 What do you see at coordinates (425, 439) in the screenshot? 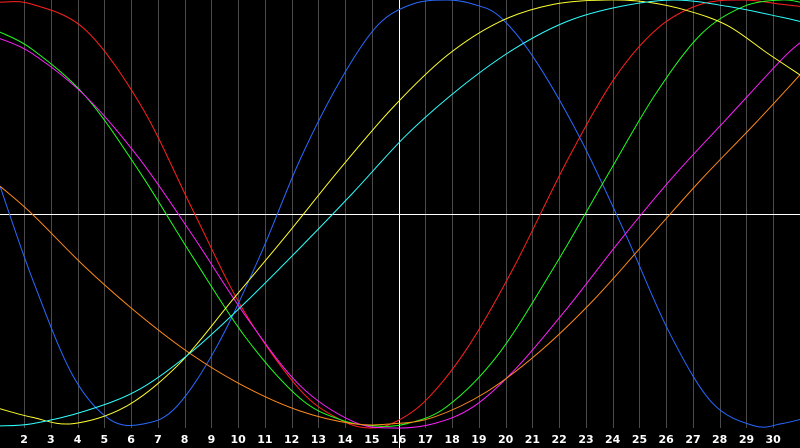
I see `x-tick-label: 17` at bounding box center [425, 439].